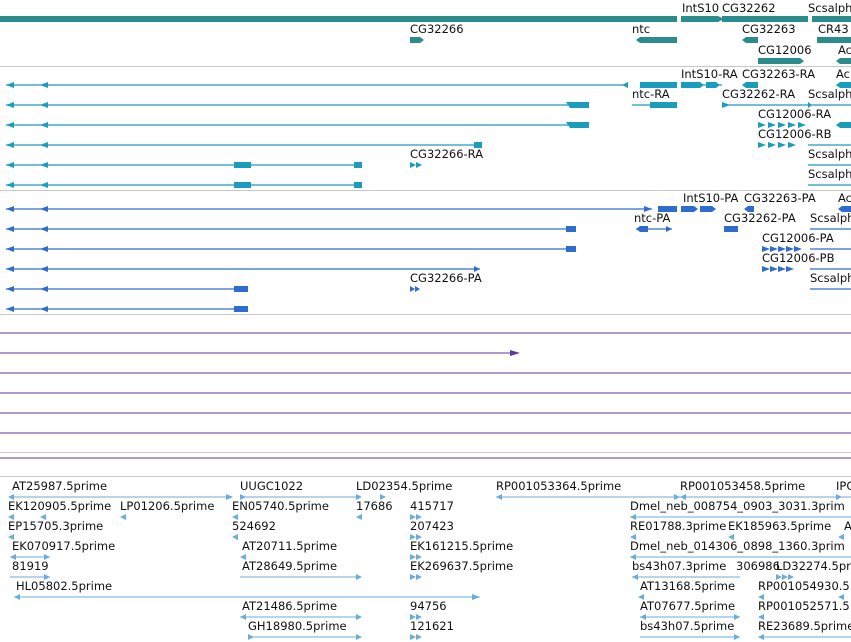 The image size is (851, 642). Describe the element at coordinates (833, 29) in the screenshot. I see `gene-label: CR43` at that location.